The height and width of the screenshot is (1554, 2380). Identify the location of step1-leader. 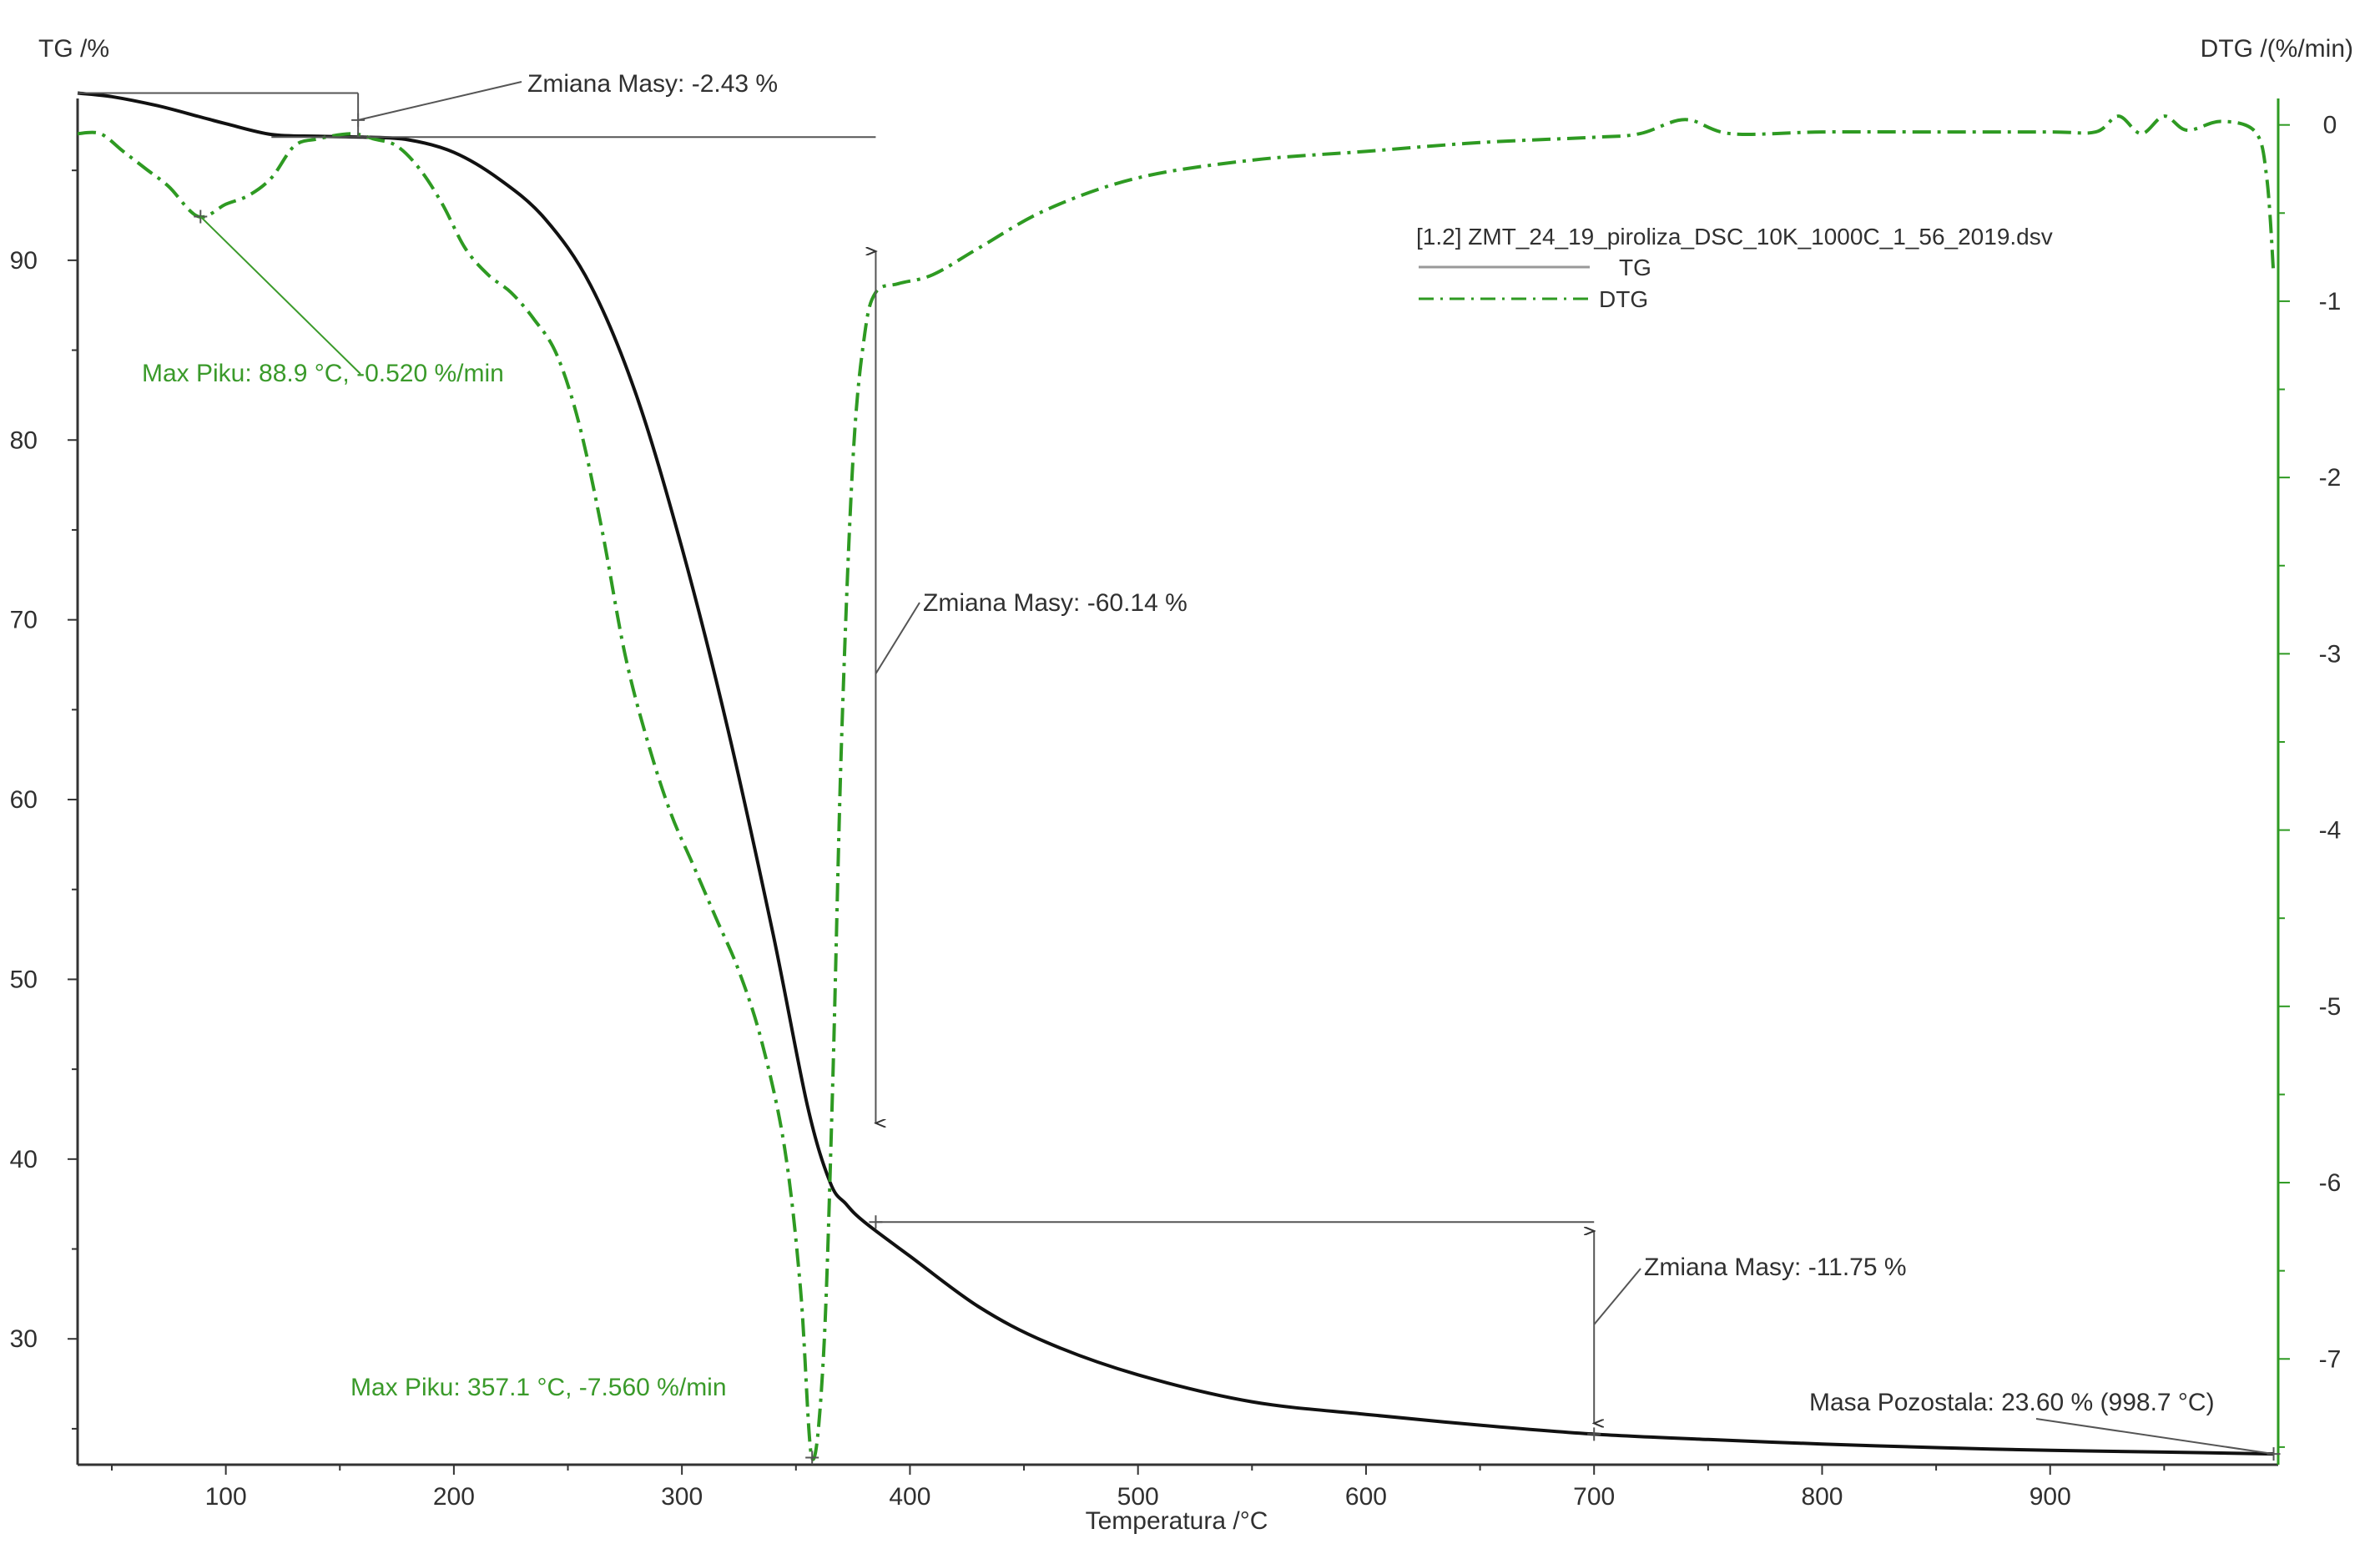
(439, 101).